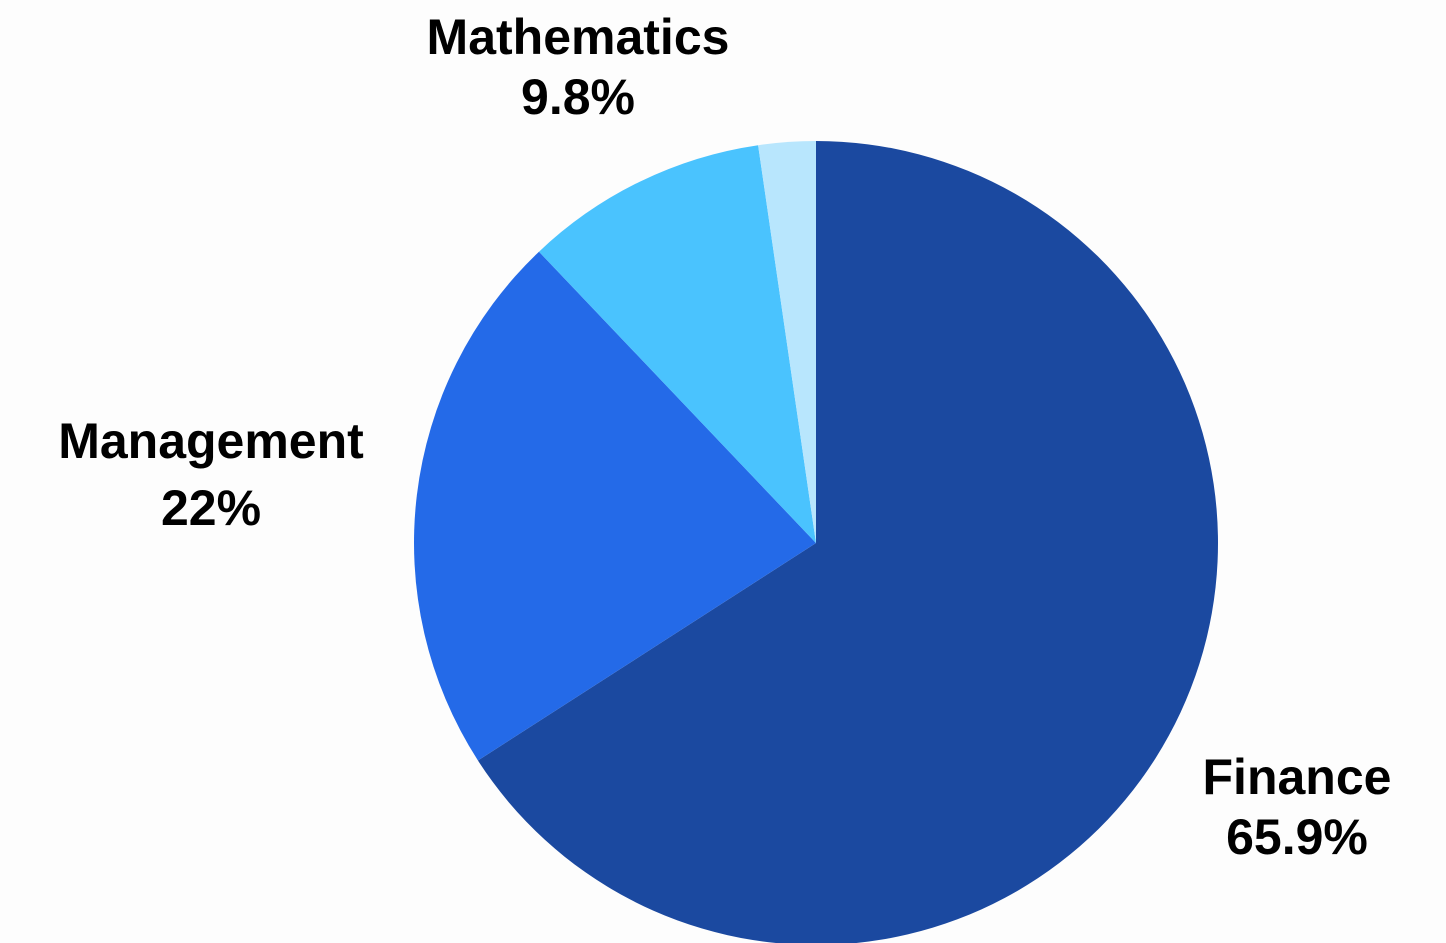 Image resolution: width=1446 pixels, height=943 pixels. I want to click on slice-value-management: 22%, so click(211, 508).